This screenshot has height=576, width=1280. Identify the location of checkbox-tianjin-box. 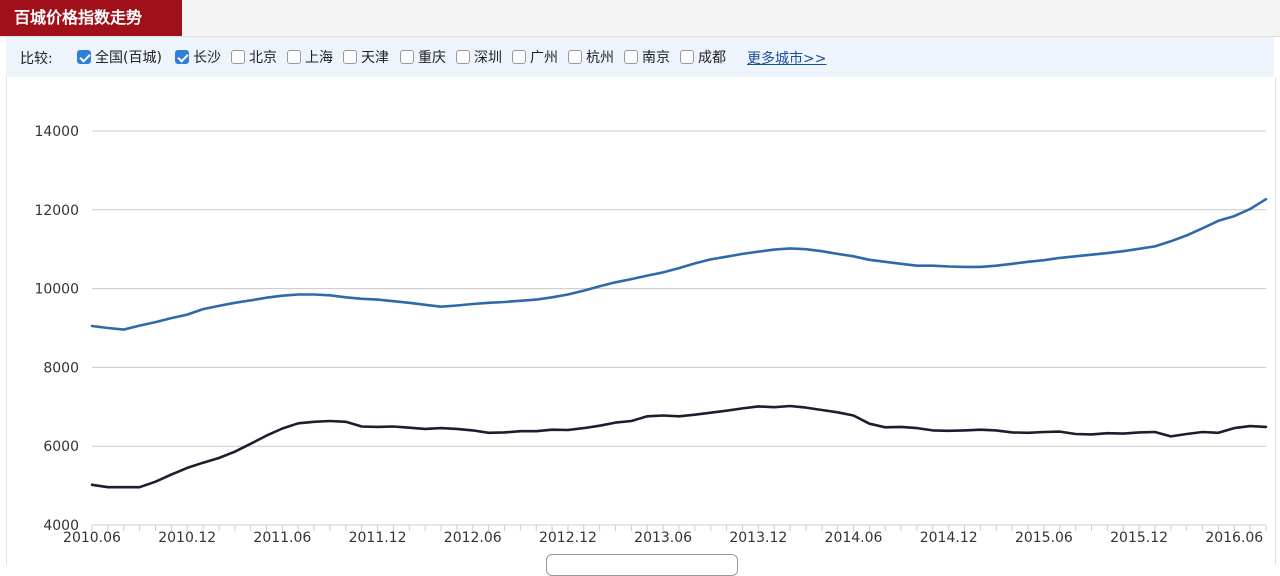
(350, 57).